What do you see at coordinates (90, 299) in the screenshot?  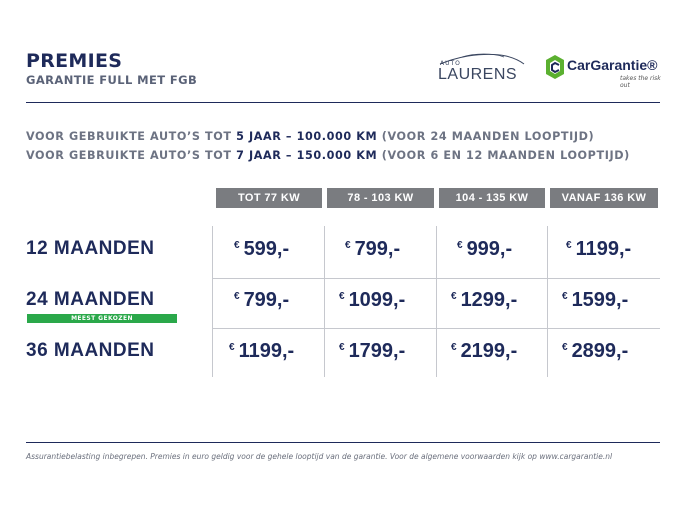 I see `row-label-24-maanden: 24 MAANDEN` at bounding box center [90, 299].